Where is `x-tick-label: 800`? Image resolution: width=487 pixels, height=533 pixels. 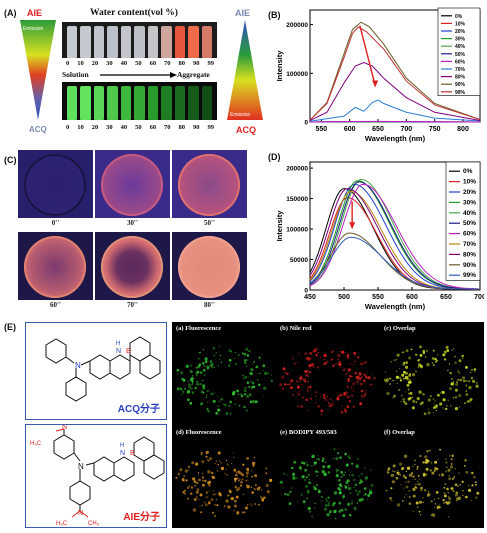
x-tick-label: 800 is located at coordinates (463, 129).